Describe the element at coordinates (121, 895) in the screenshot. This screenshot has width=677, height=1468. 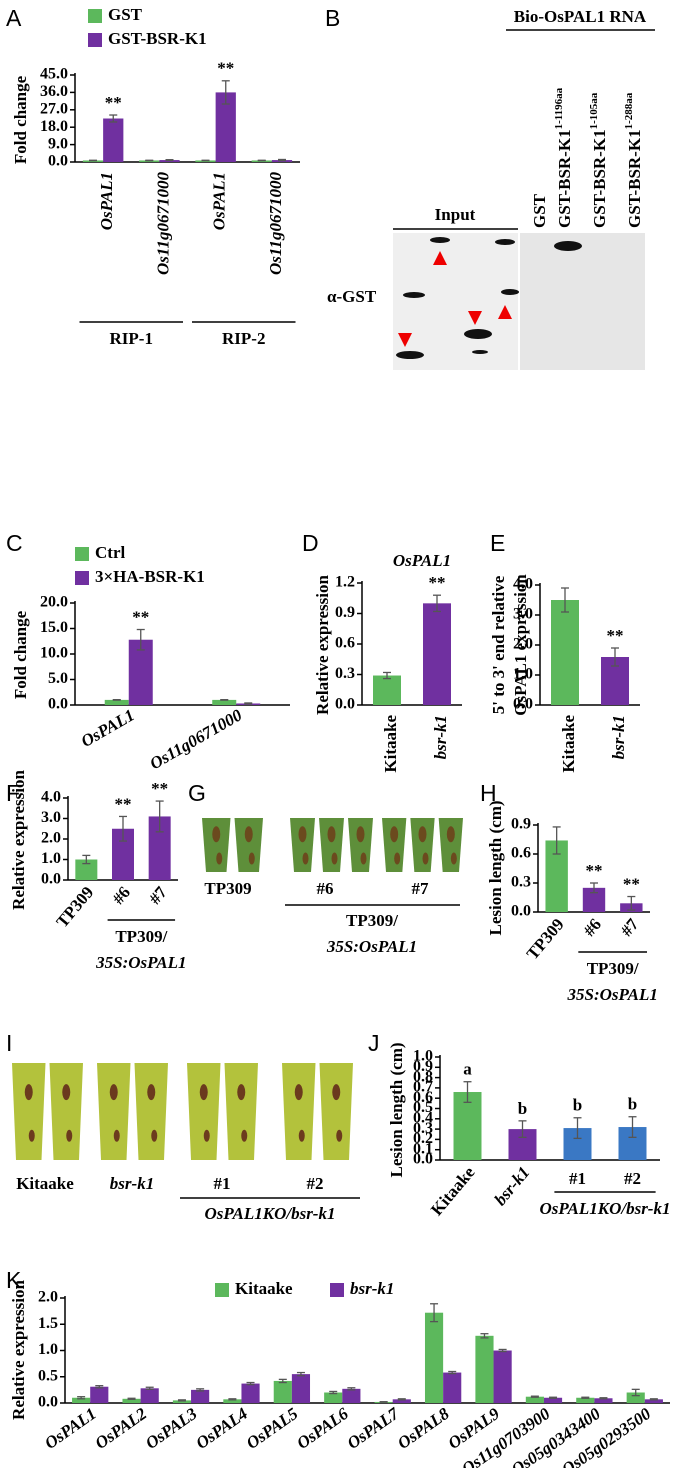
I see `x-tick-label: #6` at that location.